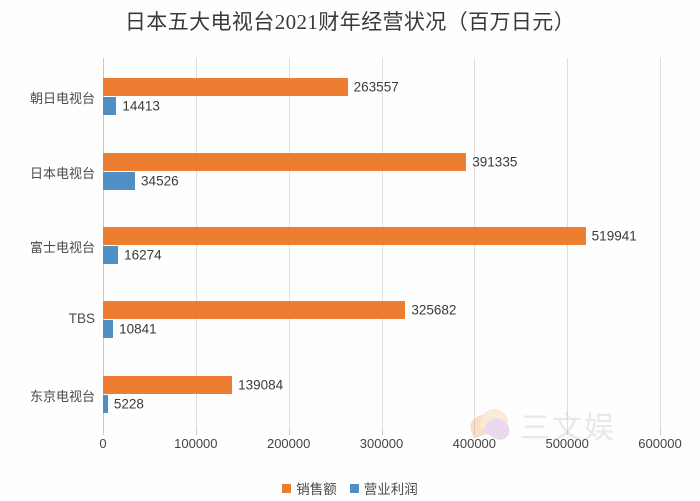 This screenshot has width=700, height=501. What do you see at coordinates (62, 99) in the screenshot?
I see `y-axis-label: 朝日电视台` at bounding box center [62, 99].